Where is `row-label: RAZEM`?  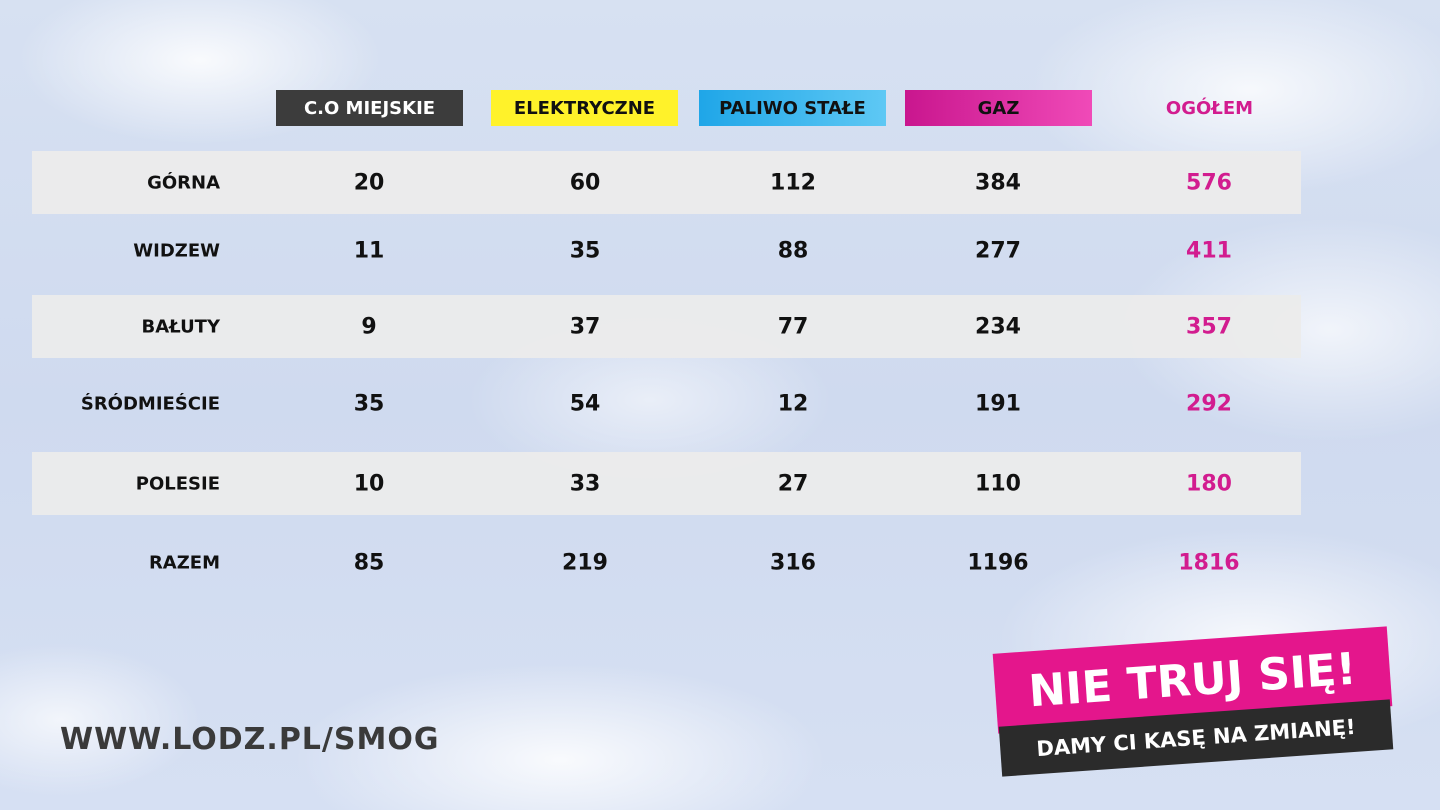 row-label: RAZEM is located at coordinates (184, 563).